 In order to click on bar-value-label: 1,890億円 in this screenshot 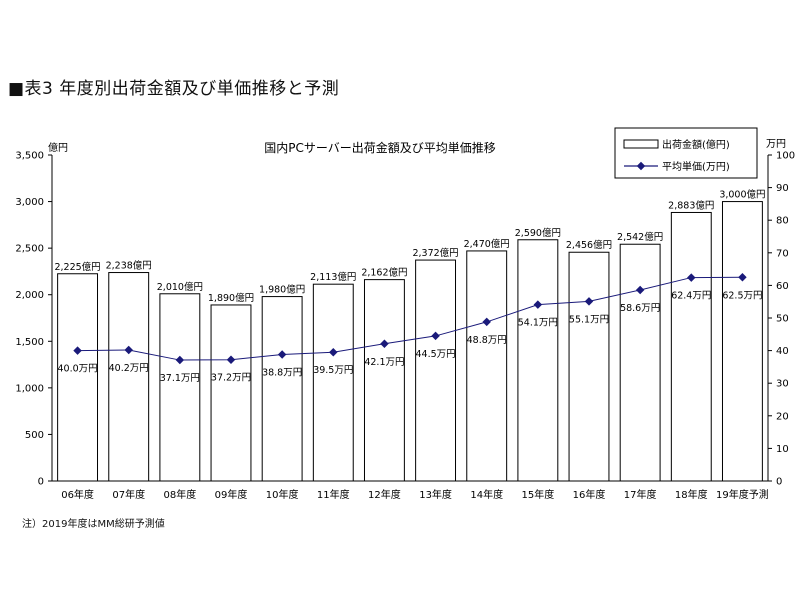, I will do `click(231, 298)`.